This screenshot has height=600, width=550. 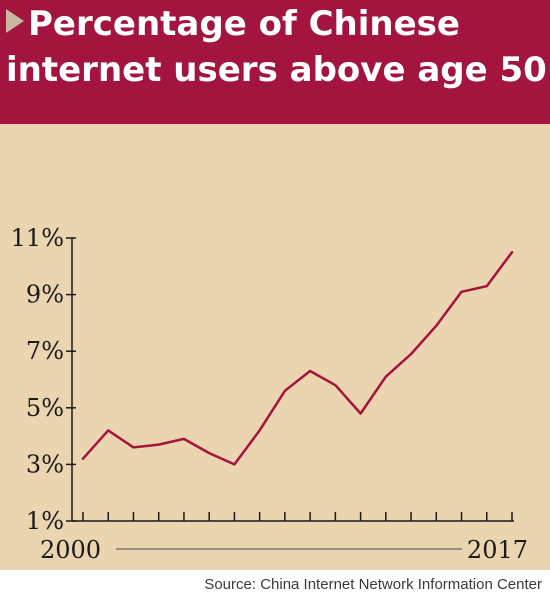 I want to click on x-tick-label-start: 2000, so click(x=70, y=550).